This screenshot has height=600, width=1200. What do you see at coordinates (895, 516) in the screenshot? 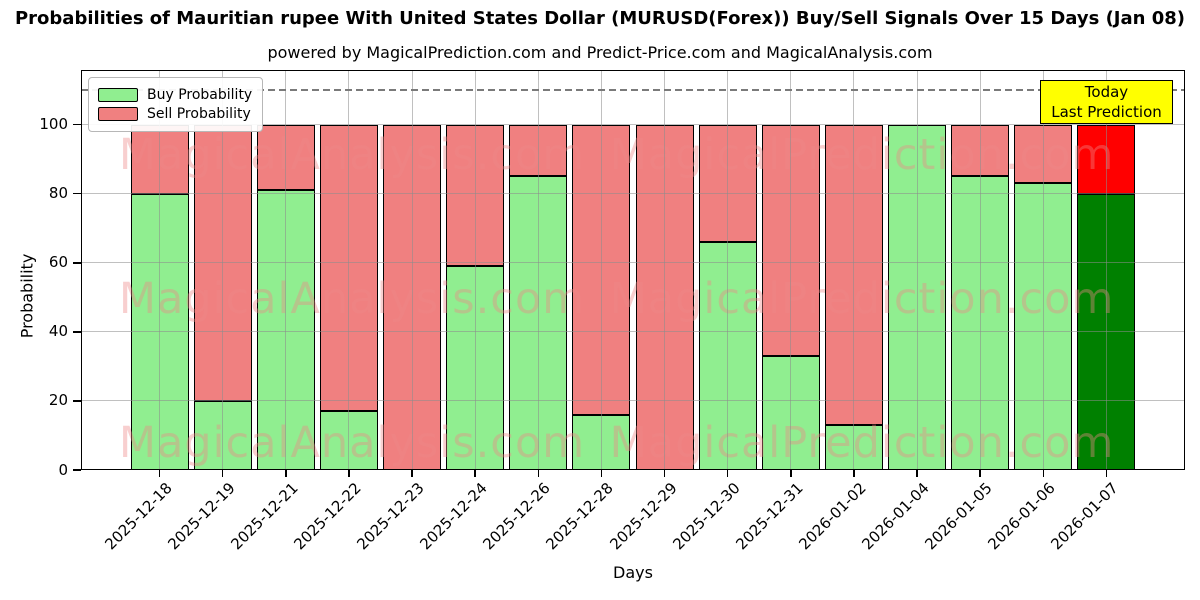
I see `x-tick-label: 2026-01-04` at bounding box center [895, 516].